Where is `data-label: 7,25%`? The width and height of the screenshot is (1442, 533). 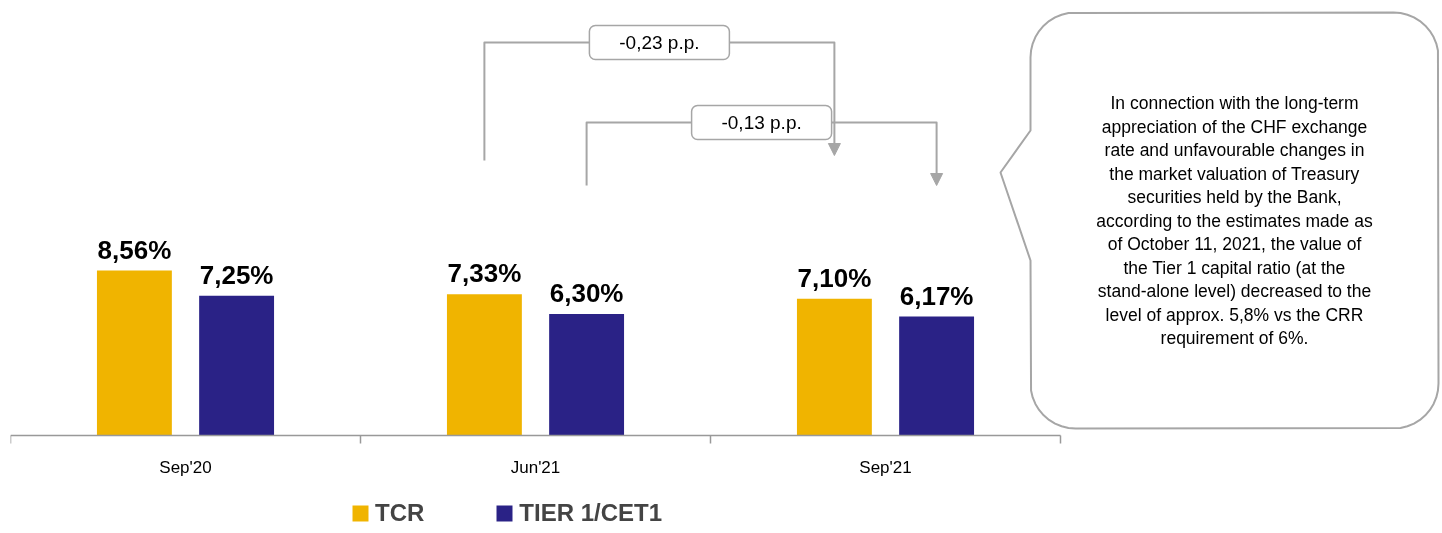 data-label: 7,25% is located at coordinates (236, 274).